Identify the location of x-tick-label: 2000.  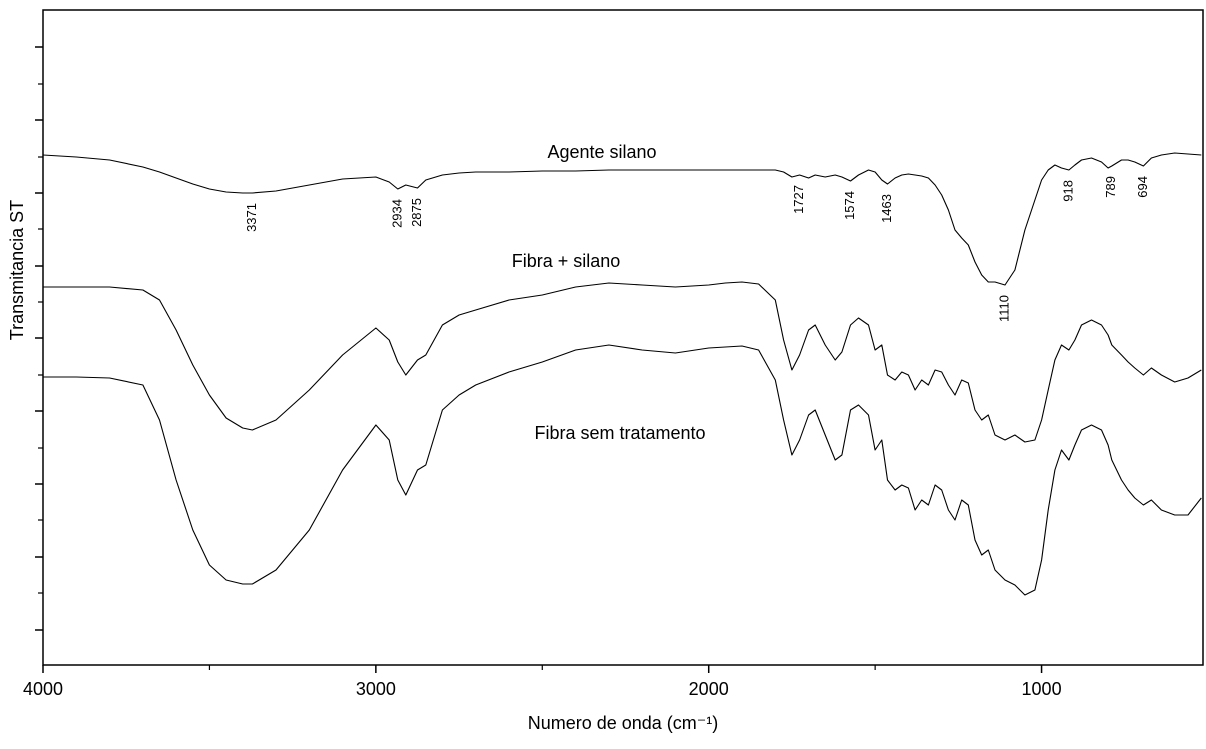
(709, 689).